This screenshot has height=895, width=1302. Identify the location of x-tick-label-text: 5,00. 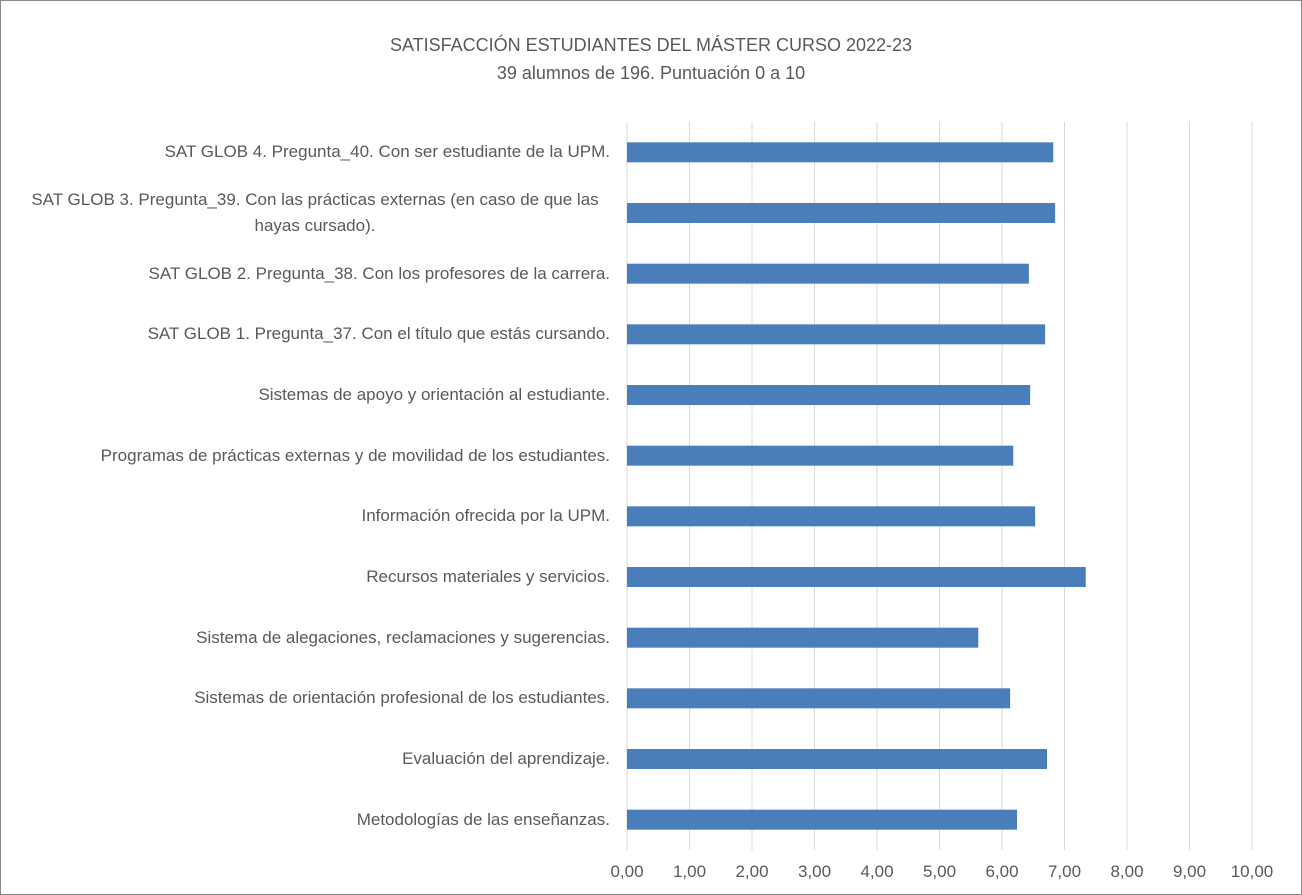
(939, 871).